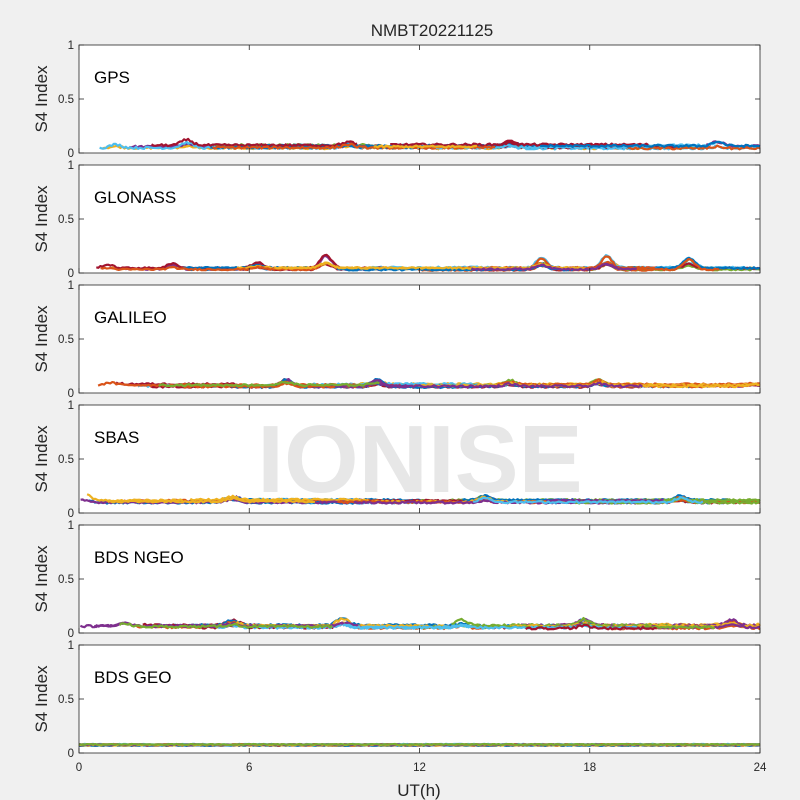  Describe the element at coordinates (135, 197) in the screenshot. I see `panel-label: GLONASS` at that location.